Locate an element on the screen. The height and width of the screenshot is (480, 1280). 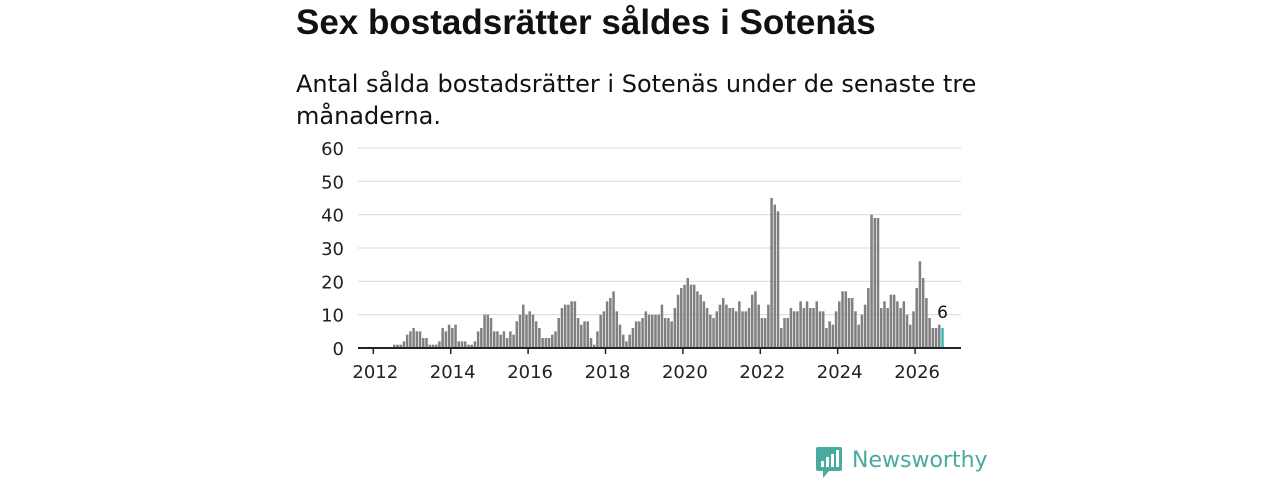
data-labels: 6 is located at coordinates (942, 313).